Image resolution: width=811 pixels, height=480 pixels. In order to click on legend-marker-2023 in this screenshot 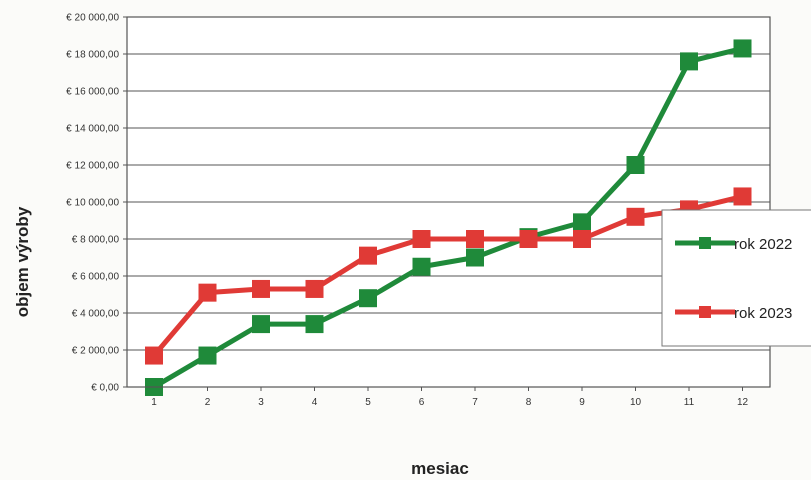, I will do `click(705, 312)`.